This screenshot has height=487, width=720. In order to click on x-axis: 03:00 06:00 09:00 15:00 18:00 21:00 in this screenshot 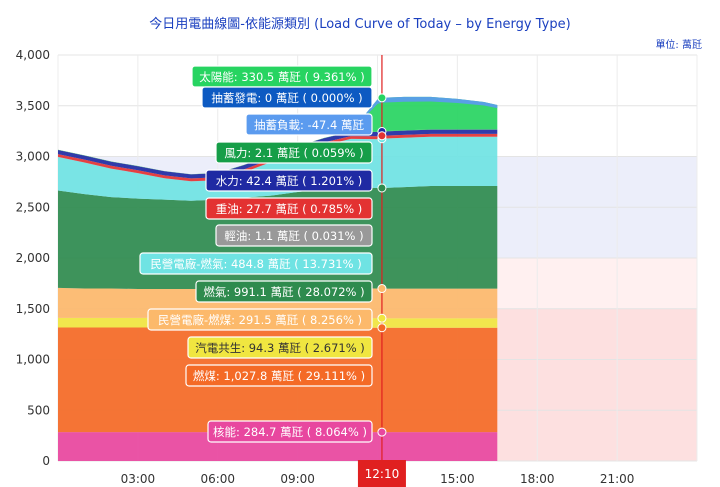, I will do `click(378, 479)`.